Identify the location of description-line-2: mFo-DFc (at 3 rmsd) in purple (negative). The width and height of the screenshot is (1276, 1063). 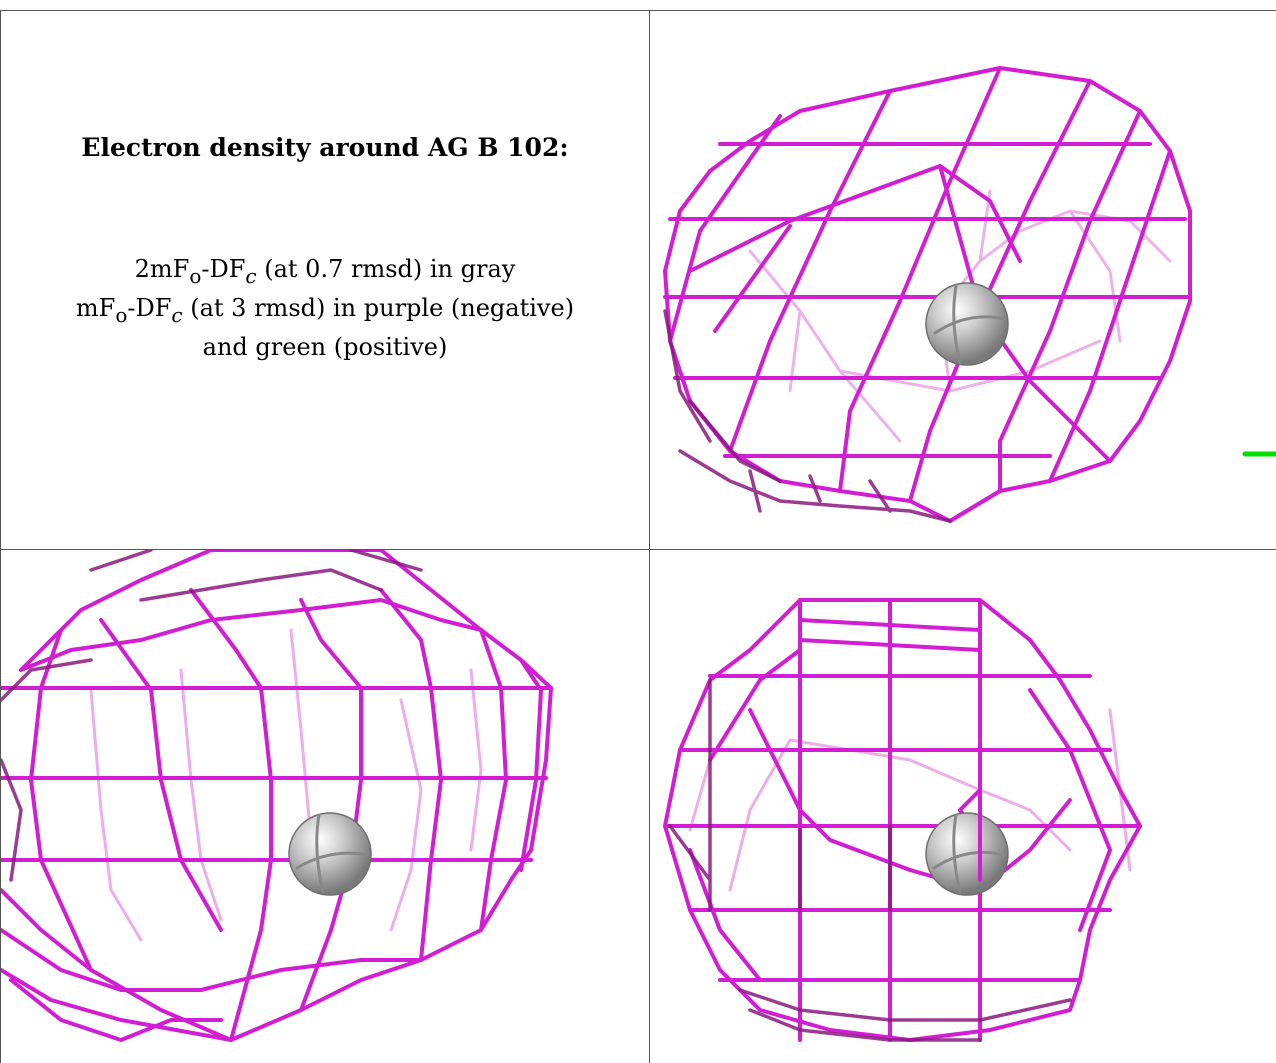
(325, 310).